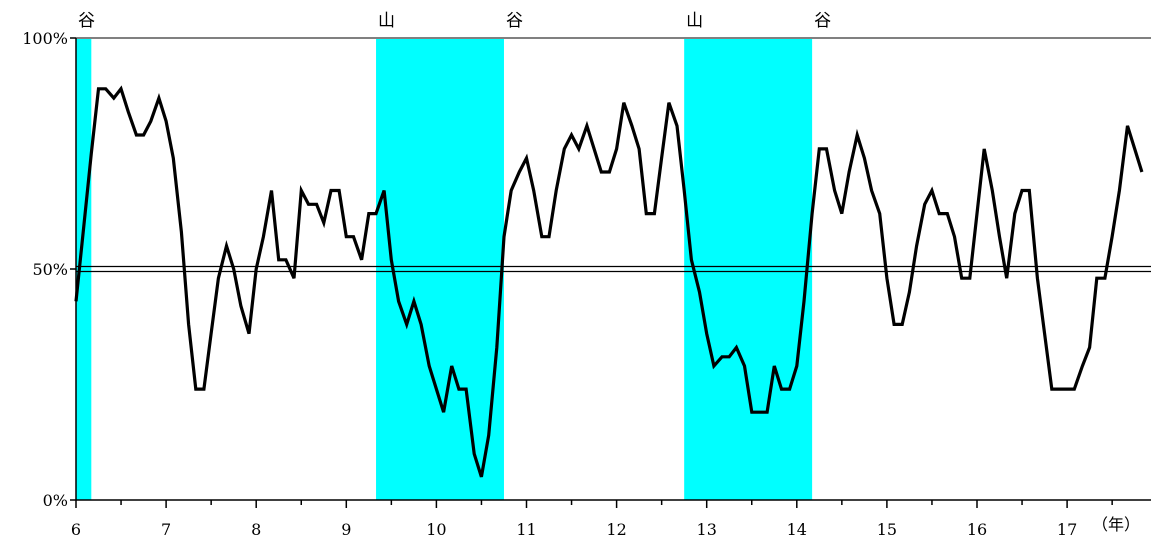 Image resolution: width=1151 pixels, height=542 pixels. Describe the element at coordinates (436, 529) in the screenshot. I see `x-tick-label-4: 10` at that location.